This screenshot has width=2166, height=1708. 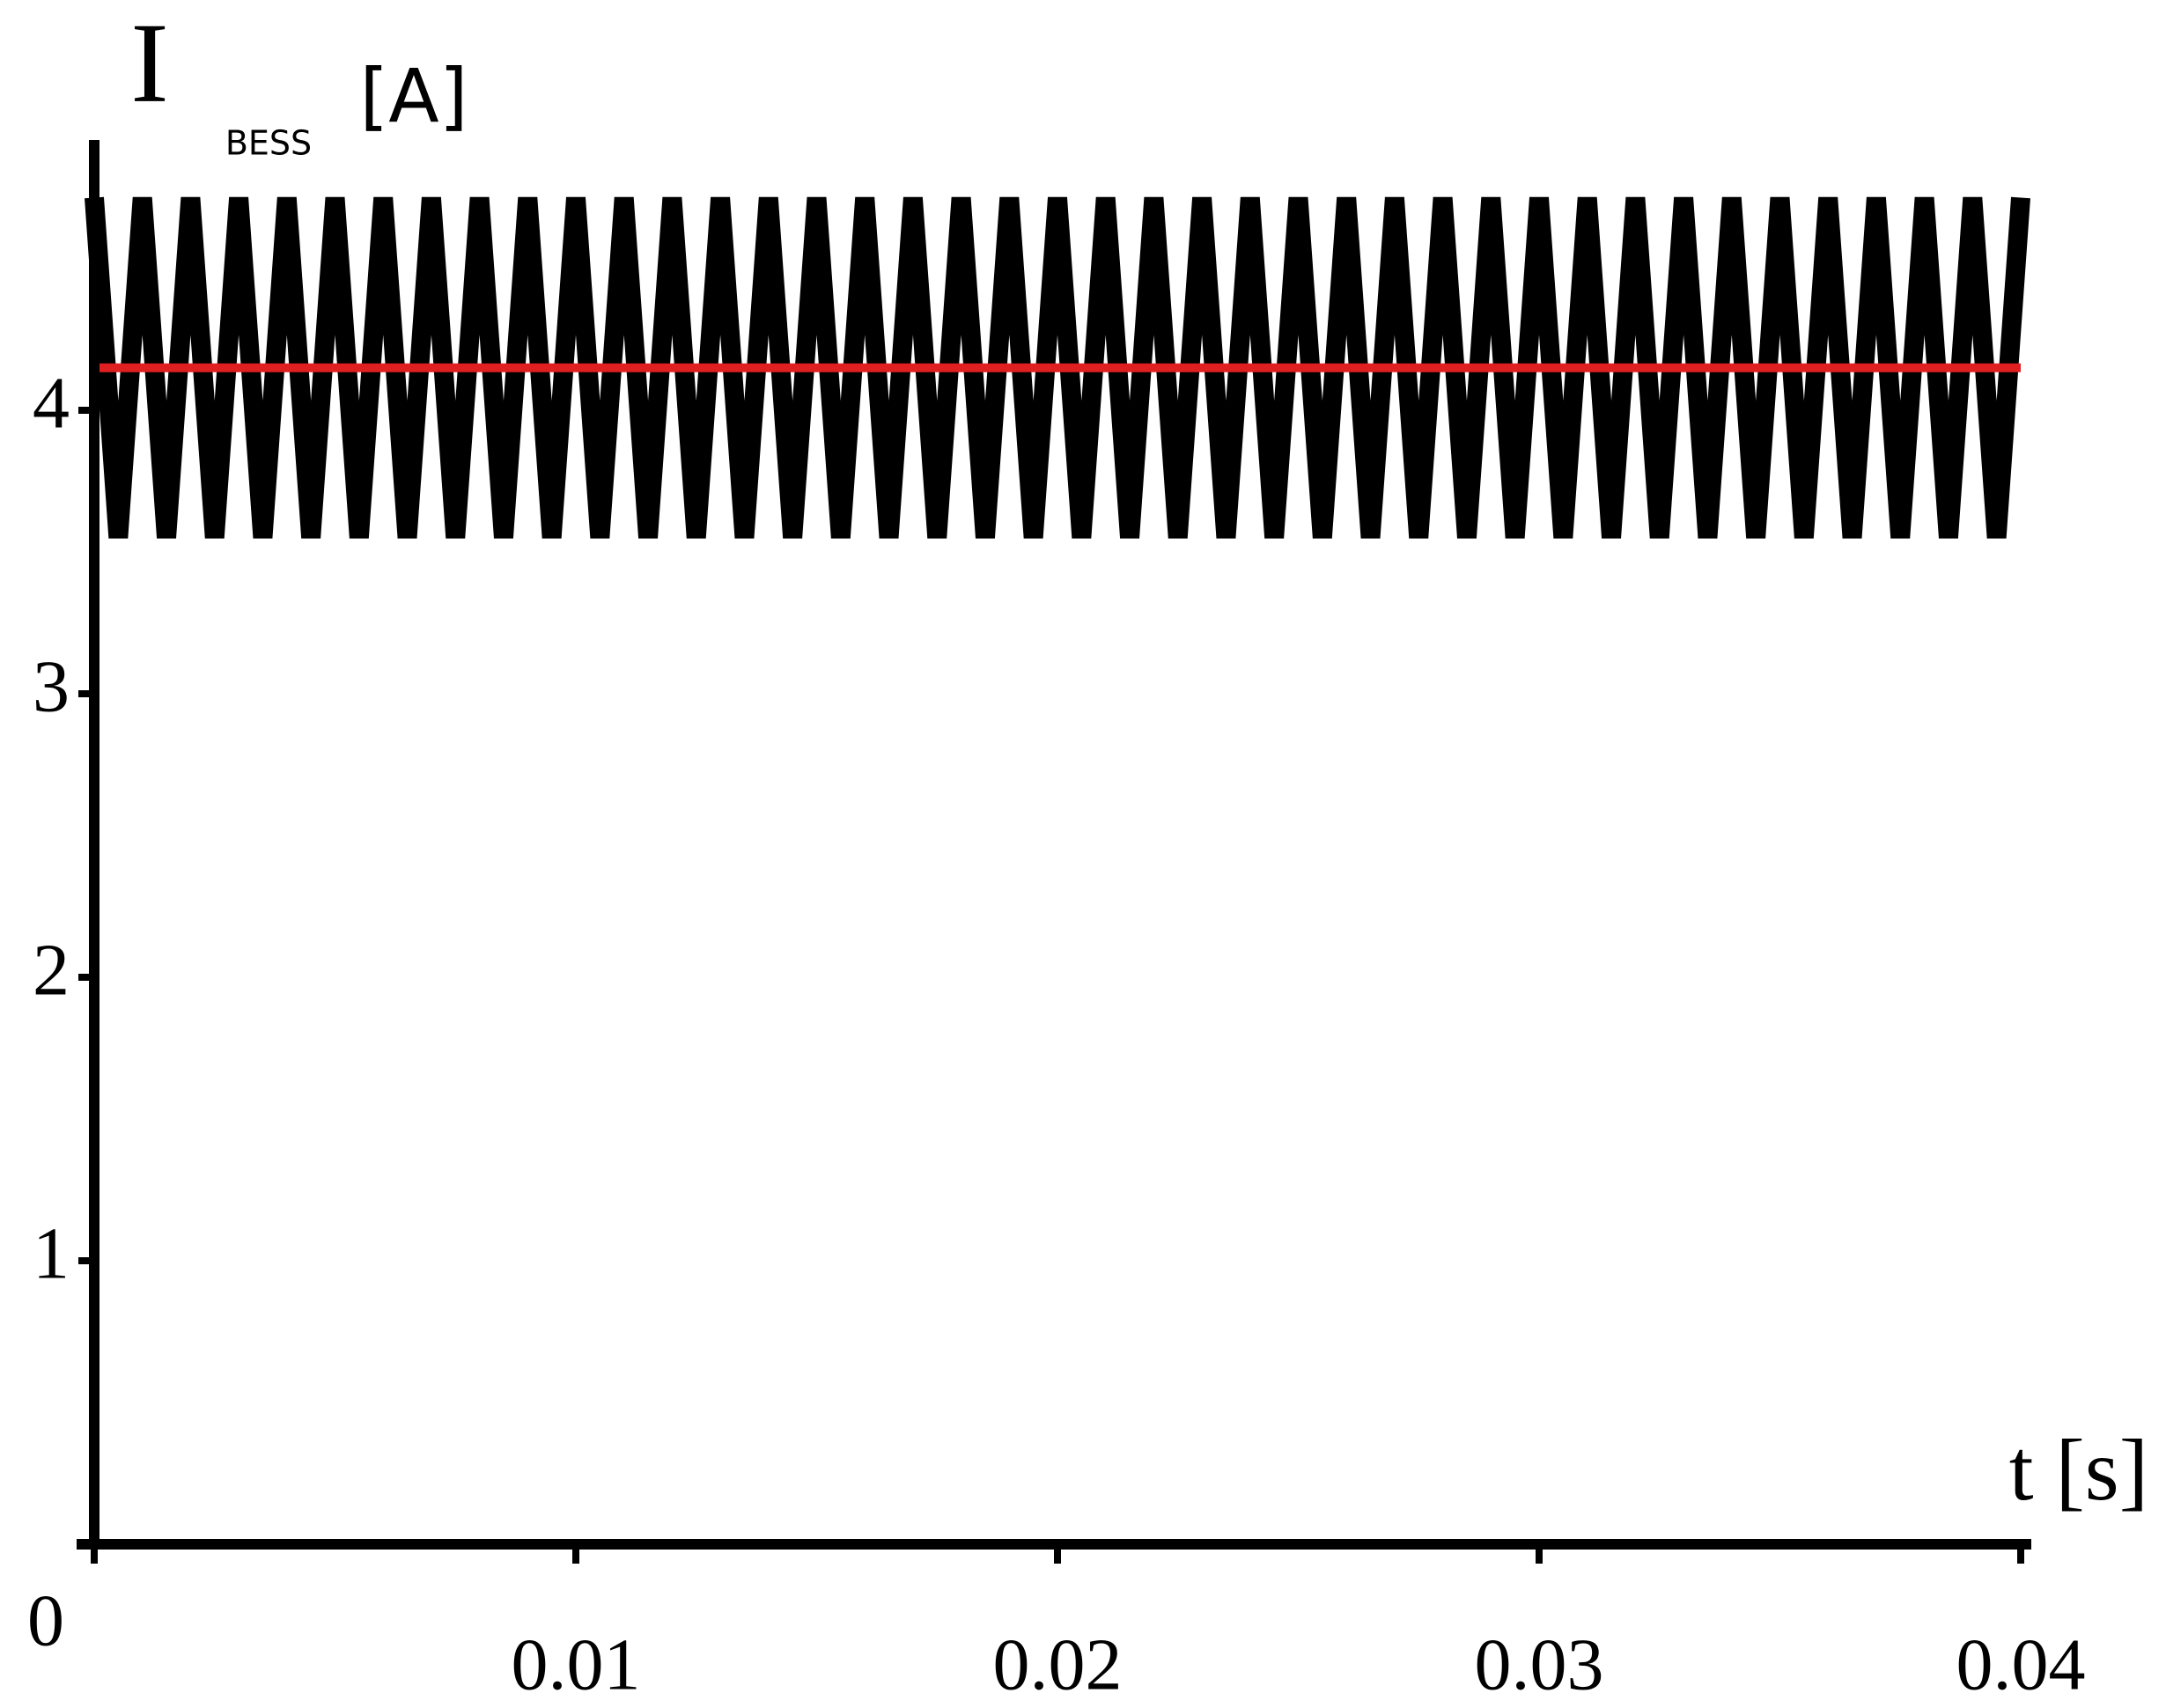 What do you see at coordinates (413, 96) in the screenshot?
I see `y-axis-unit: [A]` at bounding box center [413, 96].